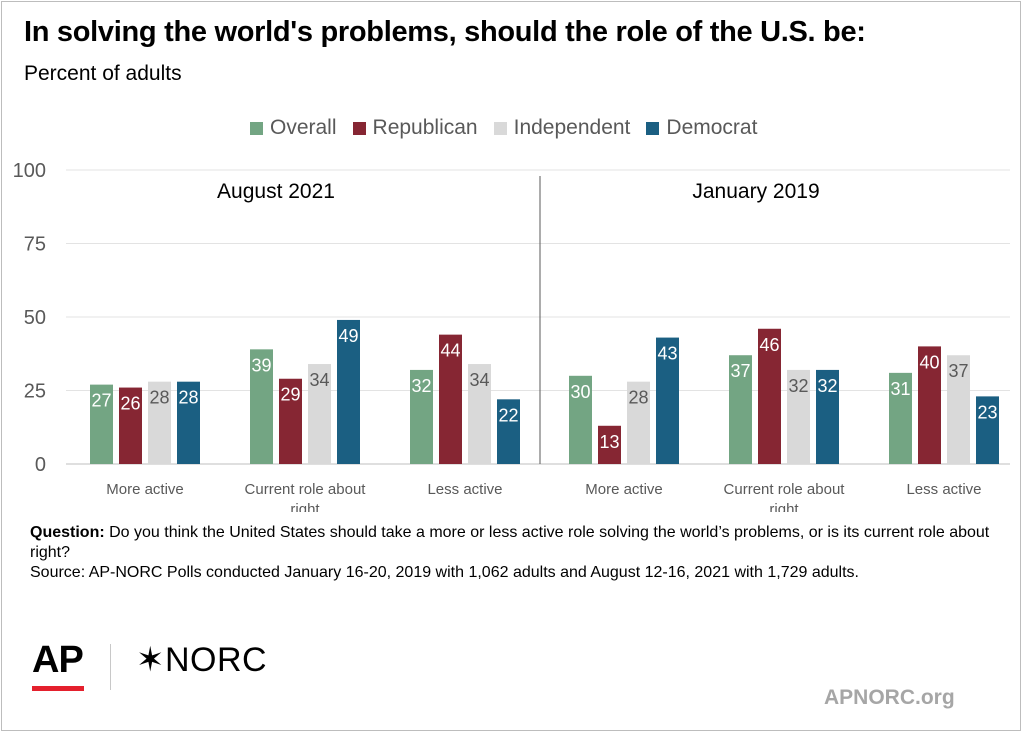 This screenshot has width=1024, height=734. I want to click on data-label: 13, so click(609, 442).